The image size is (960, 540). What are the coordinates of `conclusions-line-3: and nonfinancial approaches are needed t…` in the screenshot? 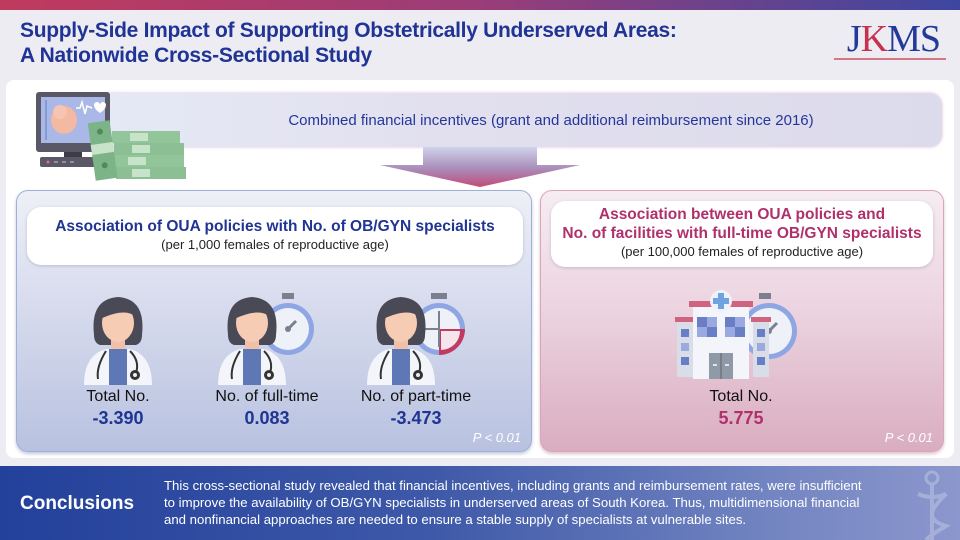 It's located at (455, 519).